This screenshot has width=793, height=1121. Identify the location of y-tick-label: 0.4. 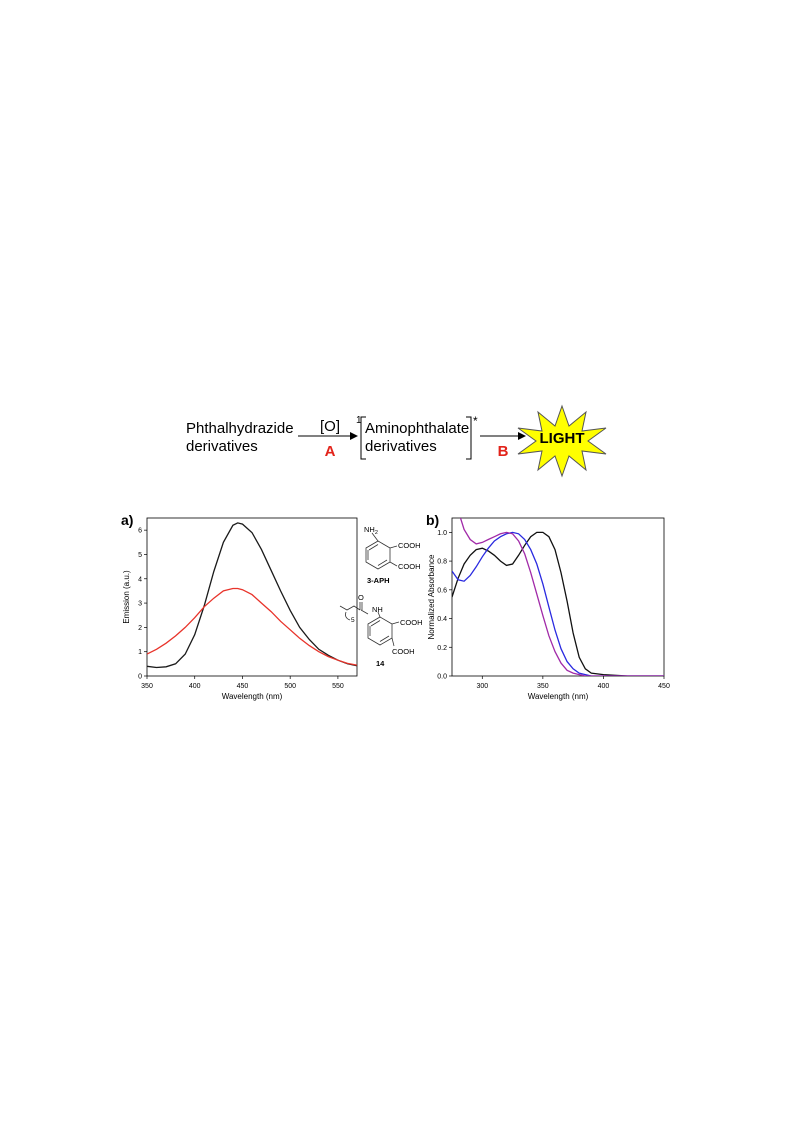
(442, 619).